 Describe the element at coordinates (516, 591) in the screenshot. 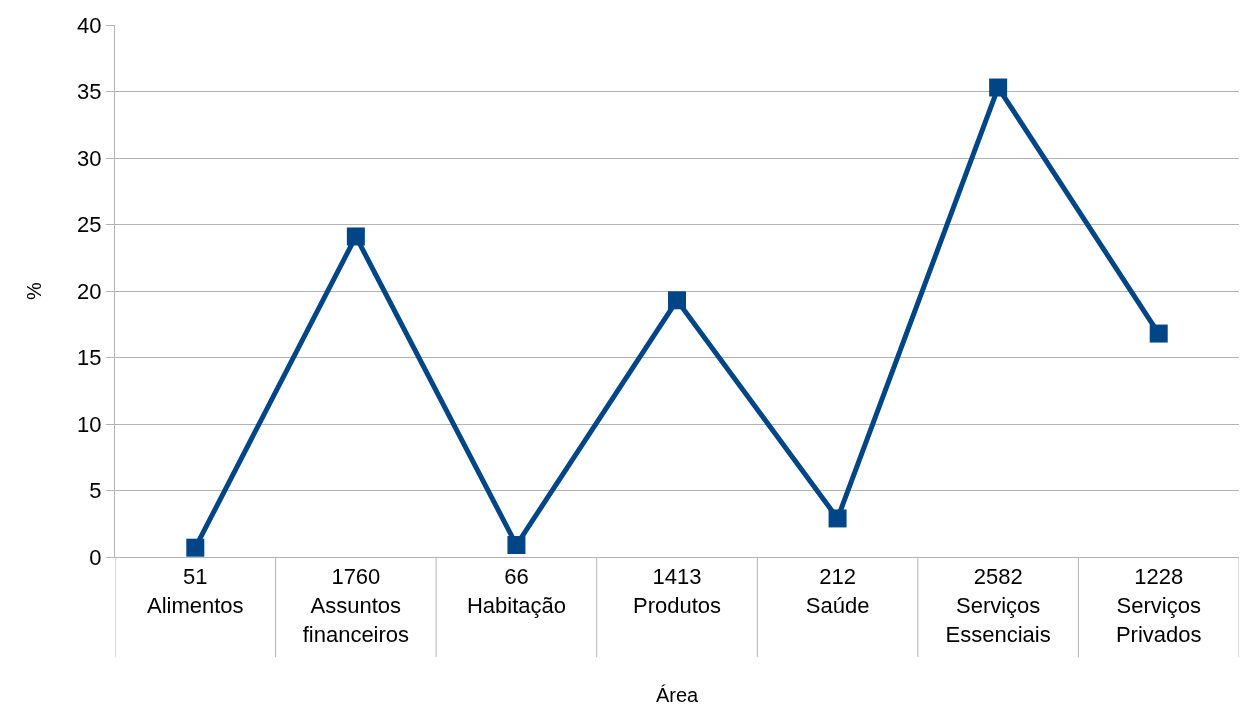

I see `x-tick-label: 66 Habitação` at that location.